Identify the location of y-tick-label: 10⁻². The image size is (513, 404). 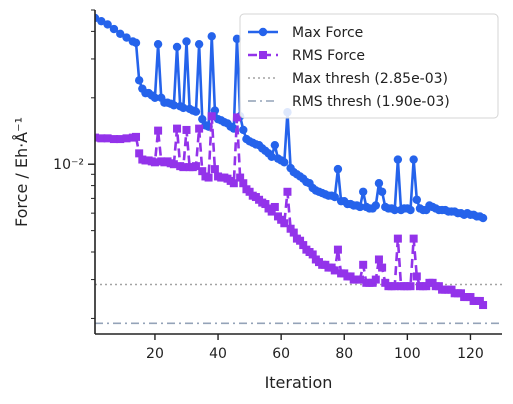
(68, 165).